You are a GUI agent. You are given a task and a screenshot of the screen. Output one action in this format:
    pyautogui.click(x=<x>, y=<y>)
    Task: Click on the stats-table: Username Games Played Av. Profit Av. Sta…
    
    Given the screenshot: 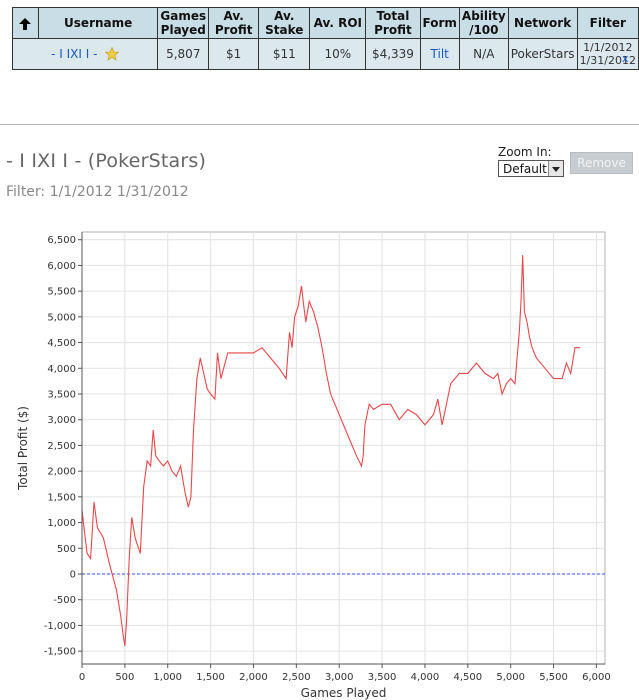 What is the action you would take?
    pyautogui.click(x=325, y=38)
    